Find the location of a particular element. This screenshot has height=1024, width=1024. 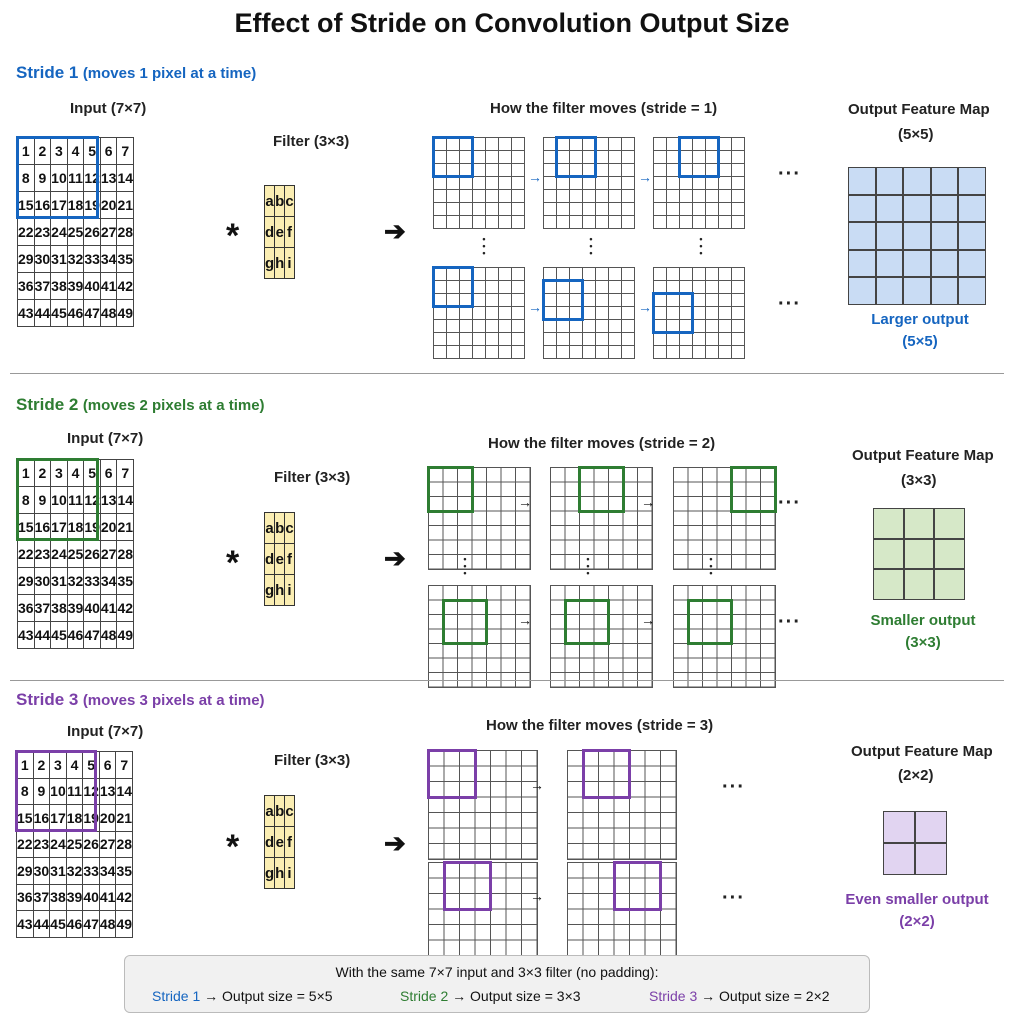

stride-1-label: Stride 1 is located at coordinates (47, 72).